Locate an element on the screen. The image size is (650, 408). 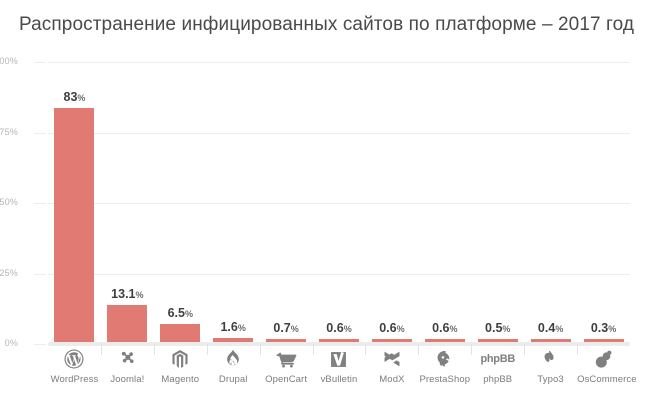
magento-icon is located at coordinates (180, 359).